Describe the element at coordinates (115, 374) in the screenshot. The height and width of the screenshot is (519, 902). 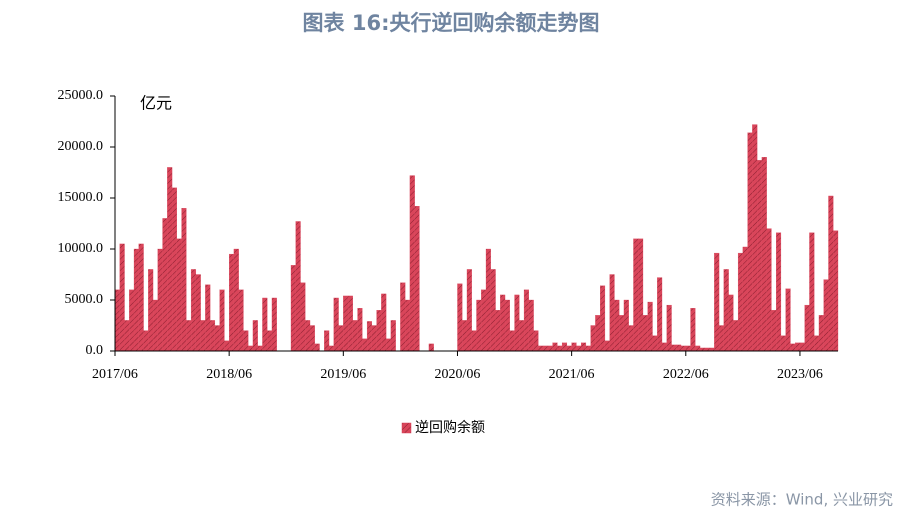
I see `x-tick-label: 2017/06` at that location.